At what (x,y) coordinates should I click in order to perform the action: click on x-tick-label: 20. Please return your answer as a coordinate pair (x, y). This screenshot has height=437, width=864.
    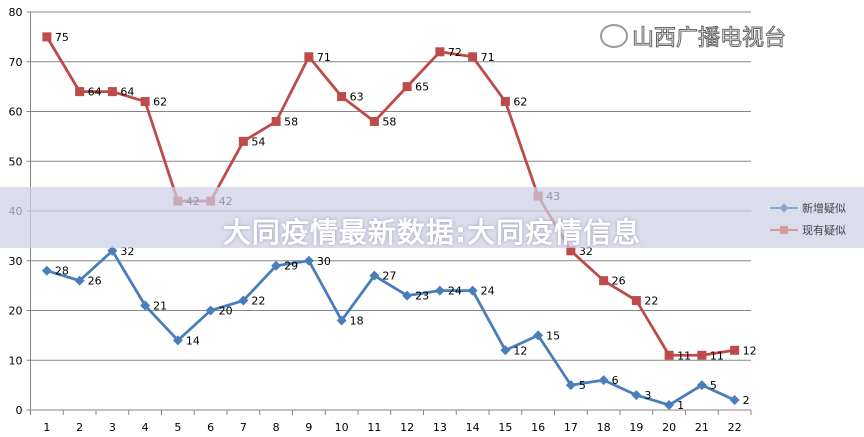
    Looking at the image, I should click on (669, 427).